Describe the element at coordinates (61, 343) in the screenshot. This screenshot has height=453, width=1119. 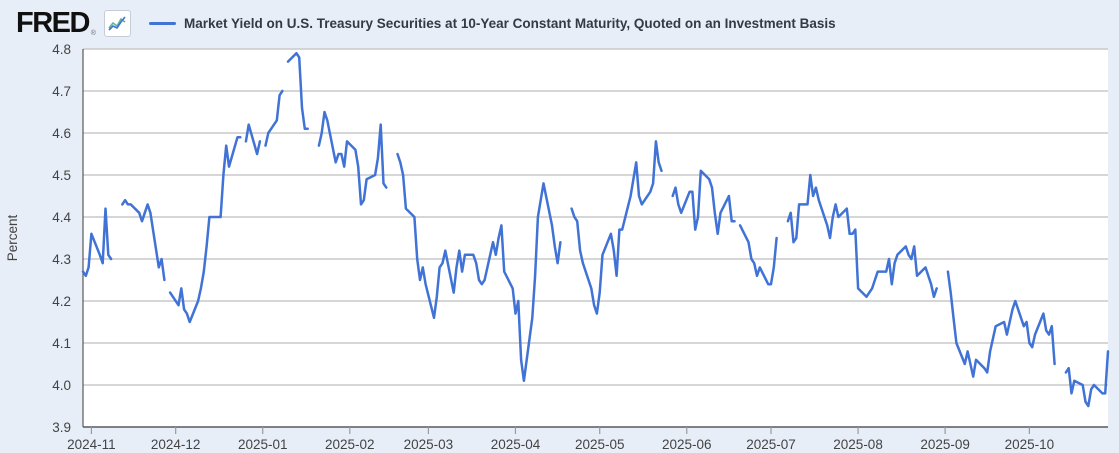
I see `y-axis-tick-label: 4.1` at that location.